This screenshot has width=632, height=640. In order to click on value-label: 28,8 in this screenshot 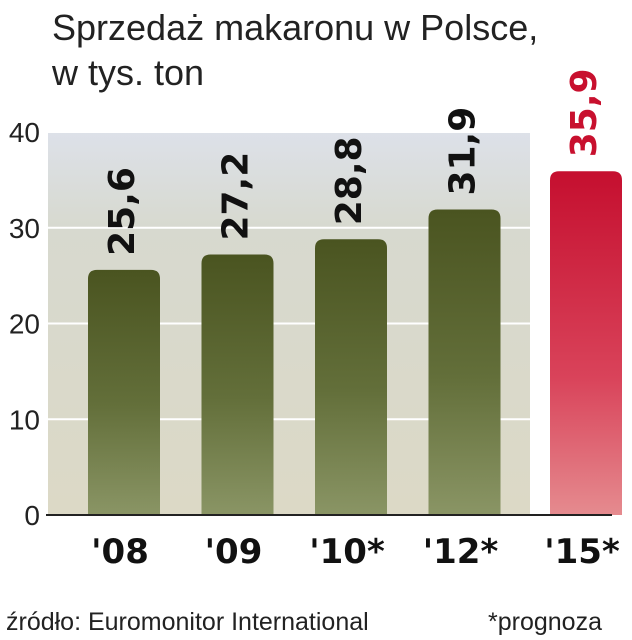, I will do `click(349, 180)`.